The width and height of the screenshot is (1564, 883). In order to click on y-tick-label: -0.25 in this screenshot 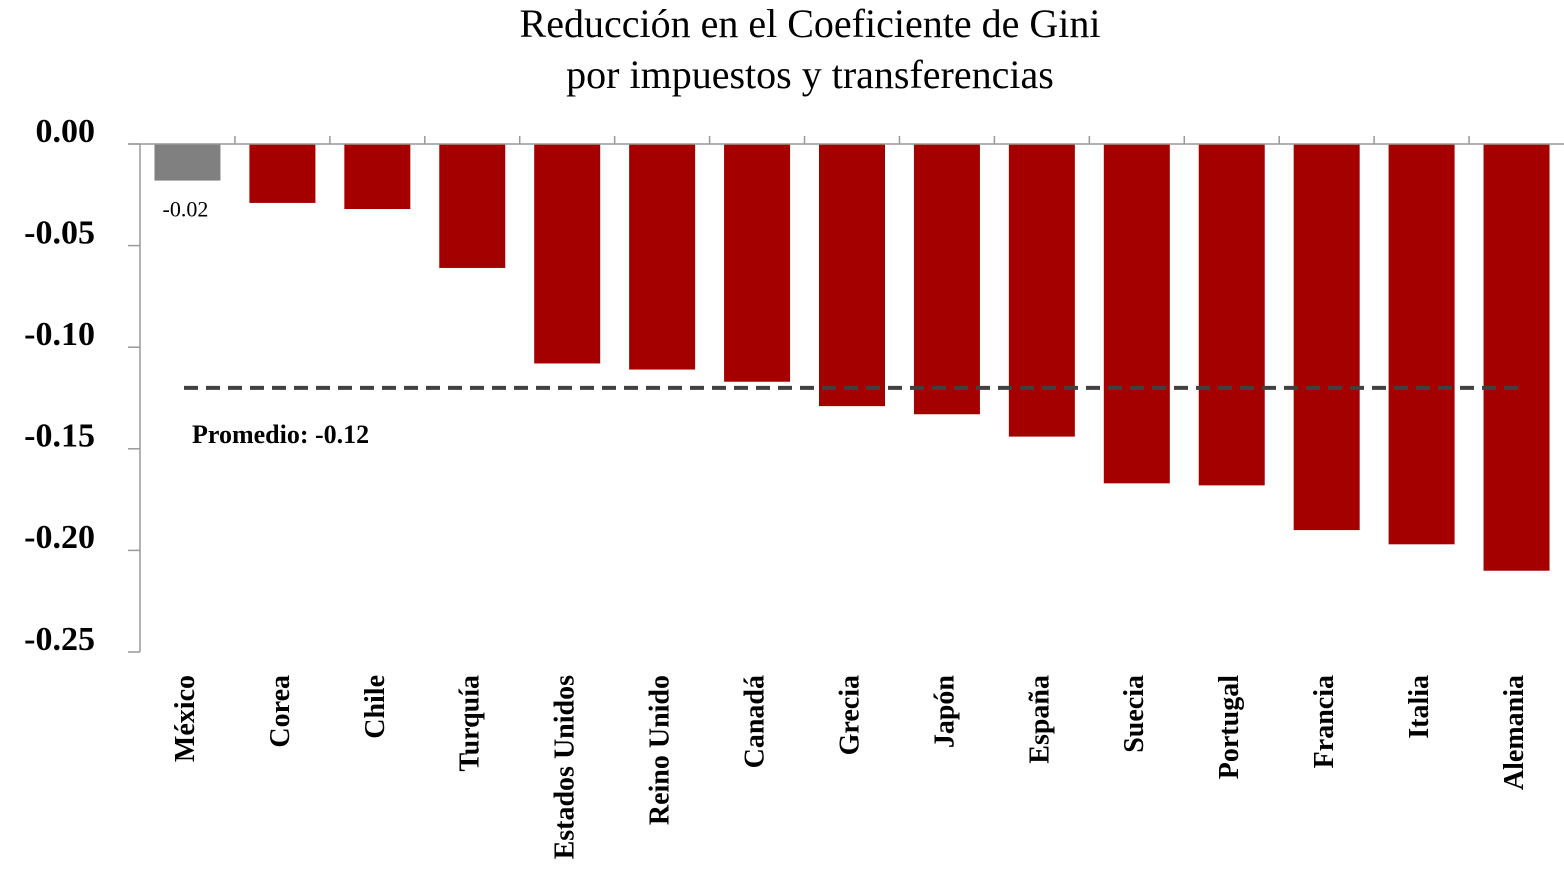, I will do `click(59, 639)`.